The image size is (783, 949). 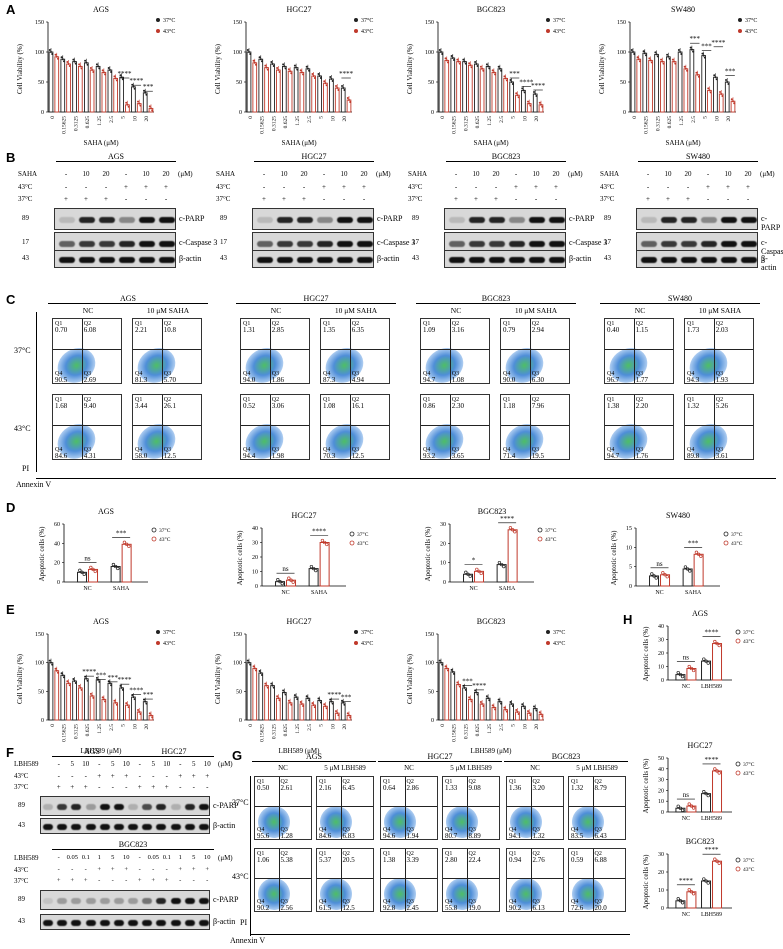 What do you see at coordinates (348, 788) in the screenshot?
I see `quadrant-value-Q2: 6.45` at bounding box center [348, 788].